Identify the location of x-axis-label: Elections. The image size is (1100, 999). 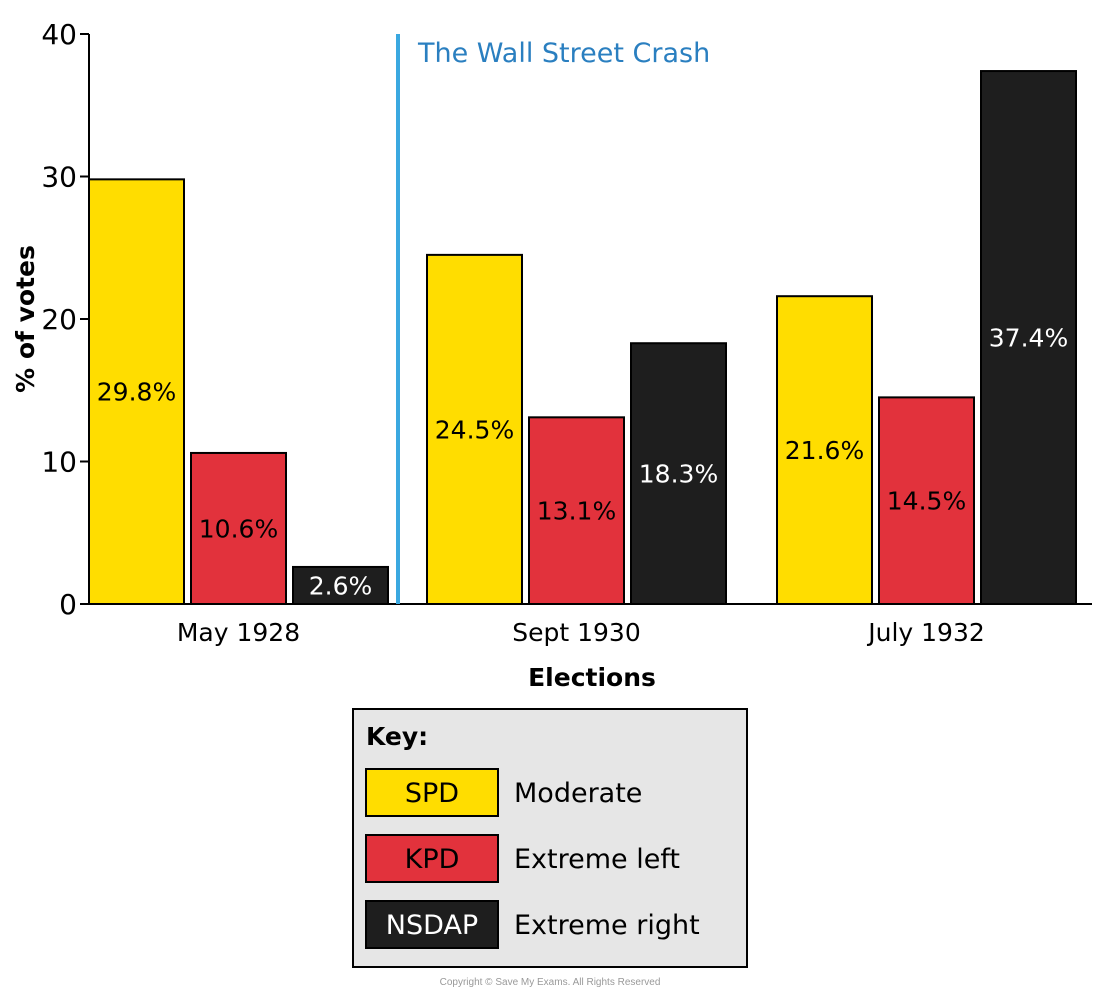
(592, 677).